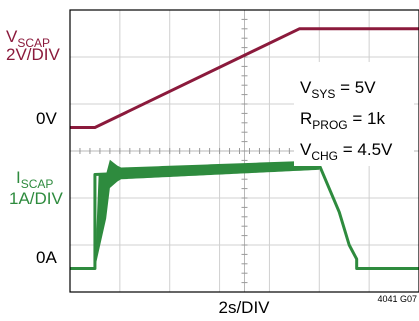  I want to click on iscap-scale: 1A/DIV, so click(36, 198).